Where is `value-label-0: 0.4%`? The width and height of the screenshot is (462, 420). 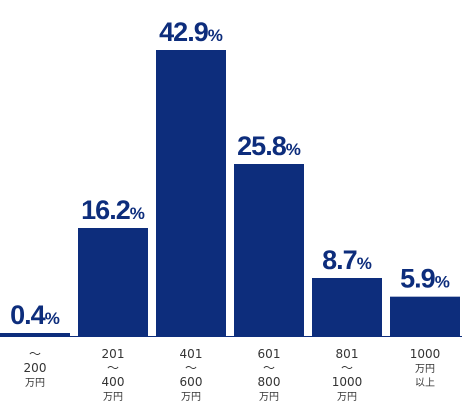 value-label-0: 0.4% is located at coordinates (35, 315).